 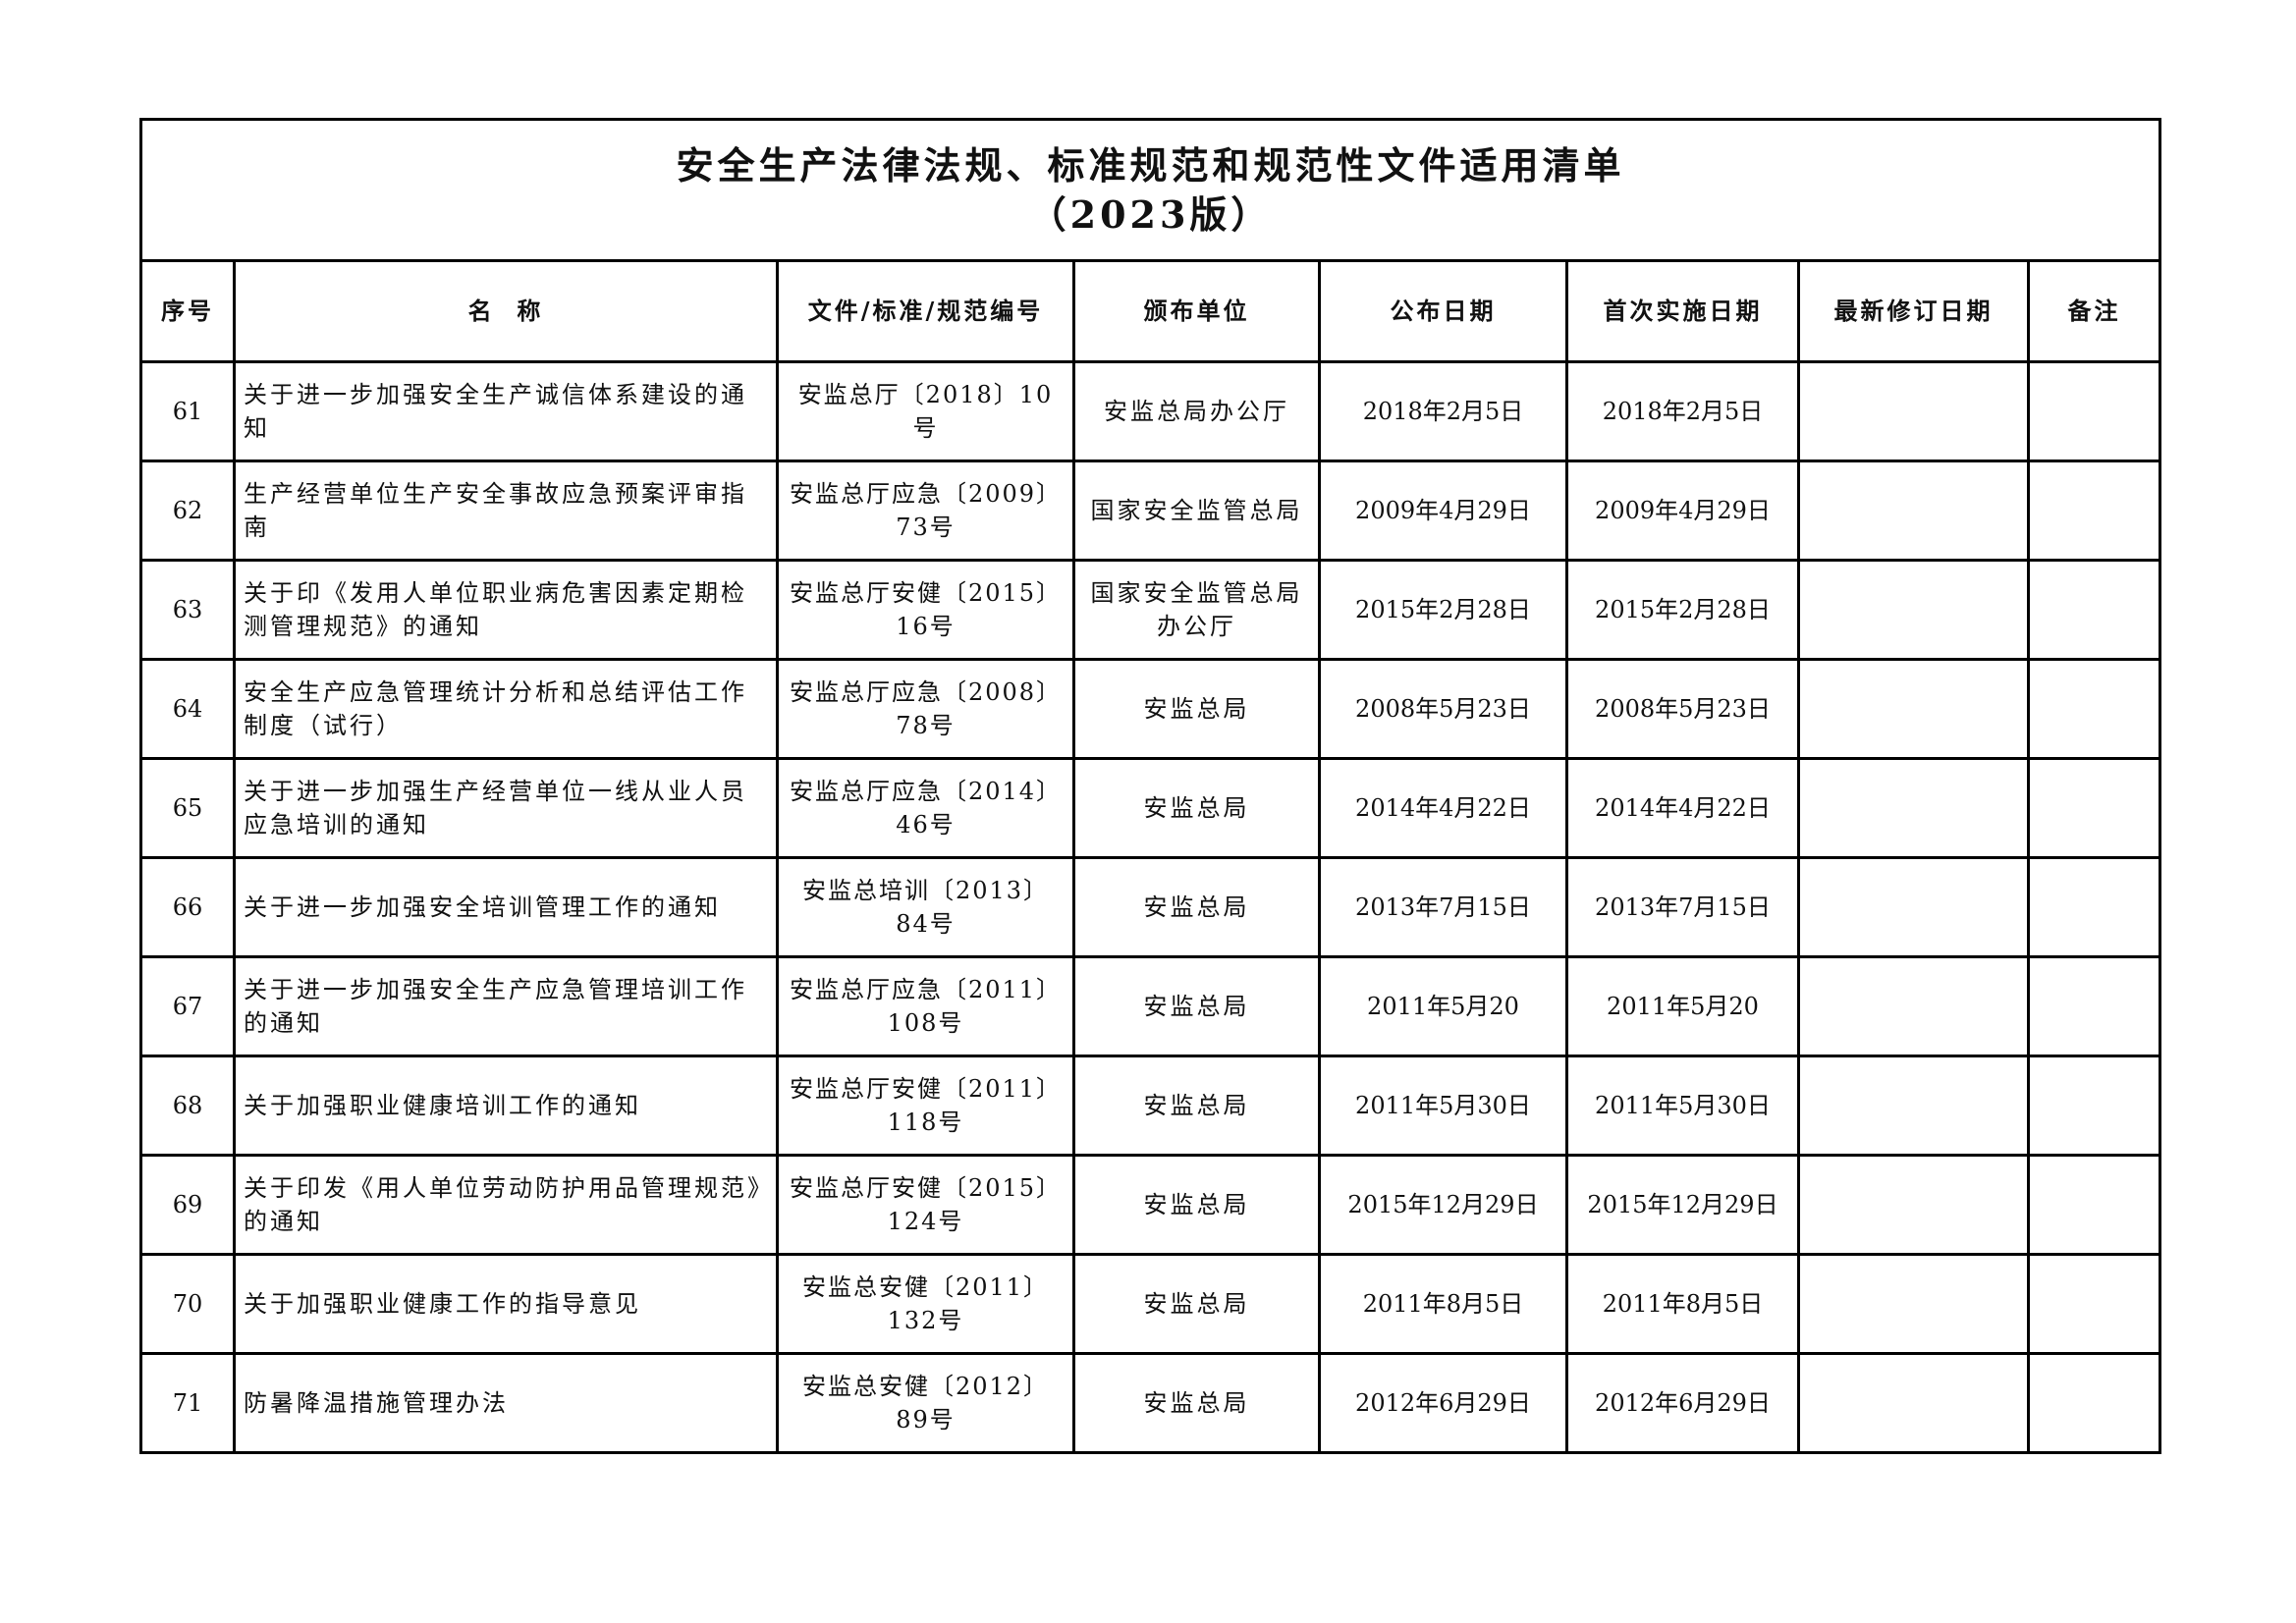 What do you see at coordinates (1443, 1205) in the screenshot?
I see `publish-date: 2015年12月29日` at bounding box center [1443, 1205].